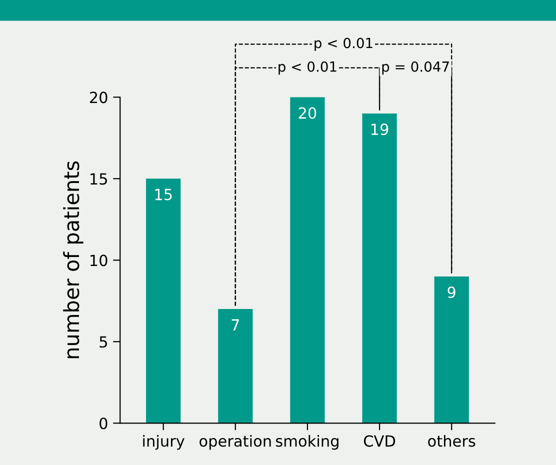 The width and height of the screenshot is (556, 465). Describe the element at coordinates (452, 440) in the screenshot. I see `x-tick-label: others` at that location.